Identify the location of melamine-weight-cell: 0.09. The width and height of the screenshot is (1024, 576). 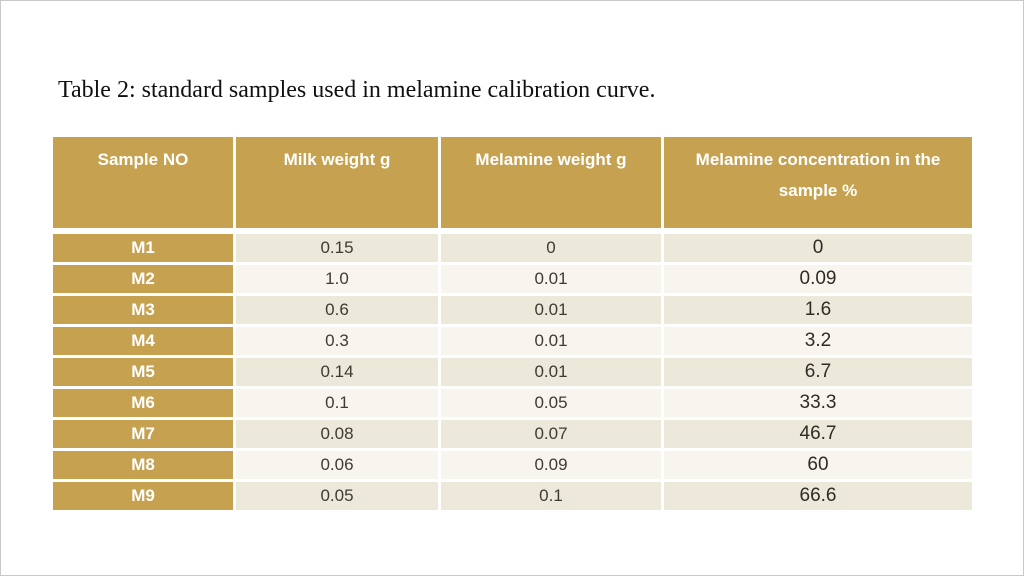
(551, 465).